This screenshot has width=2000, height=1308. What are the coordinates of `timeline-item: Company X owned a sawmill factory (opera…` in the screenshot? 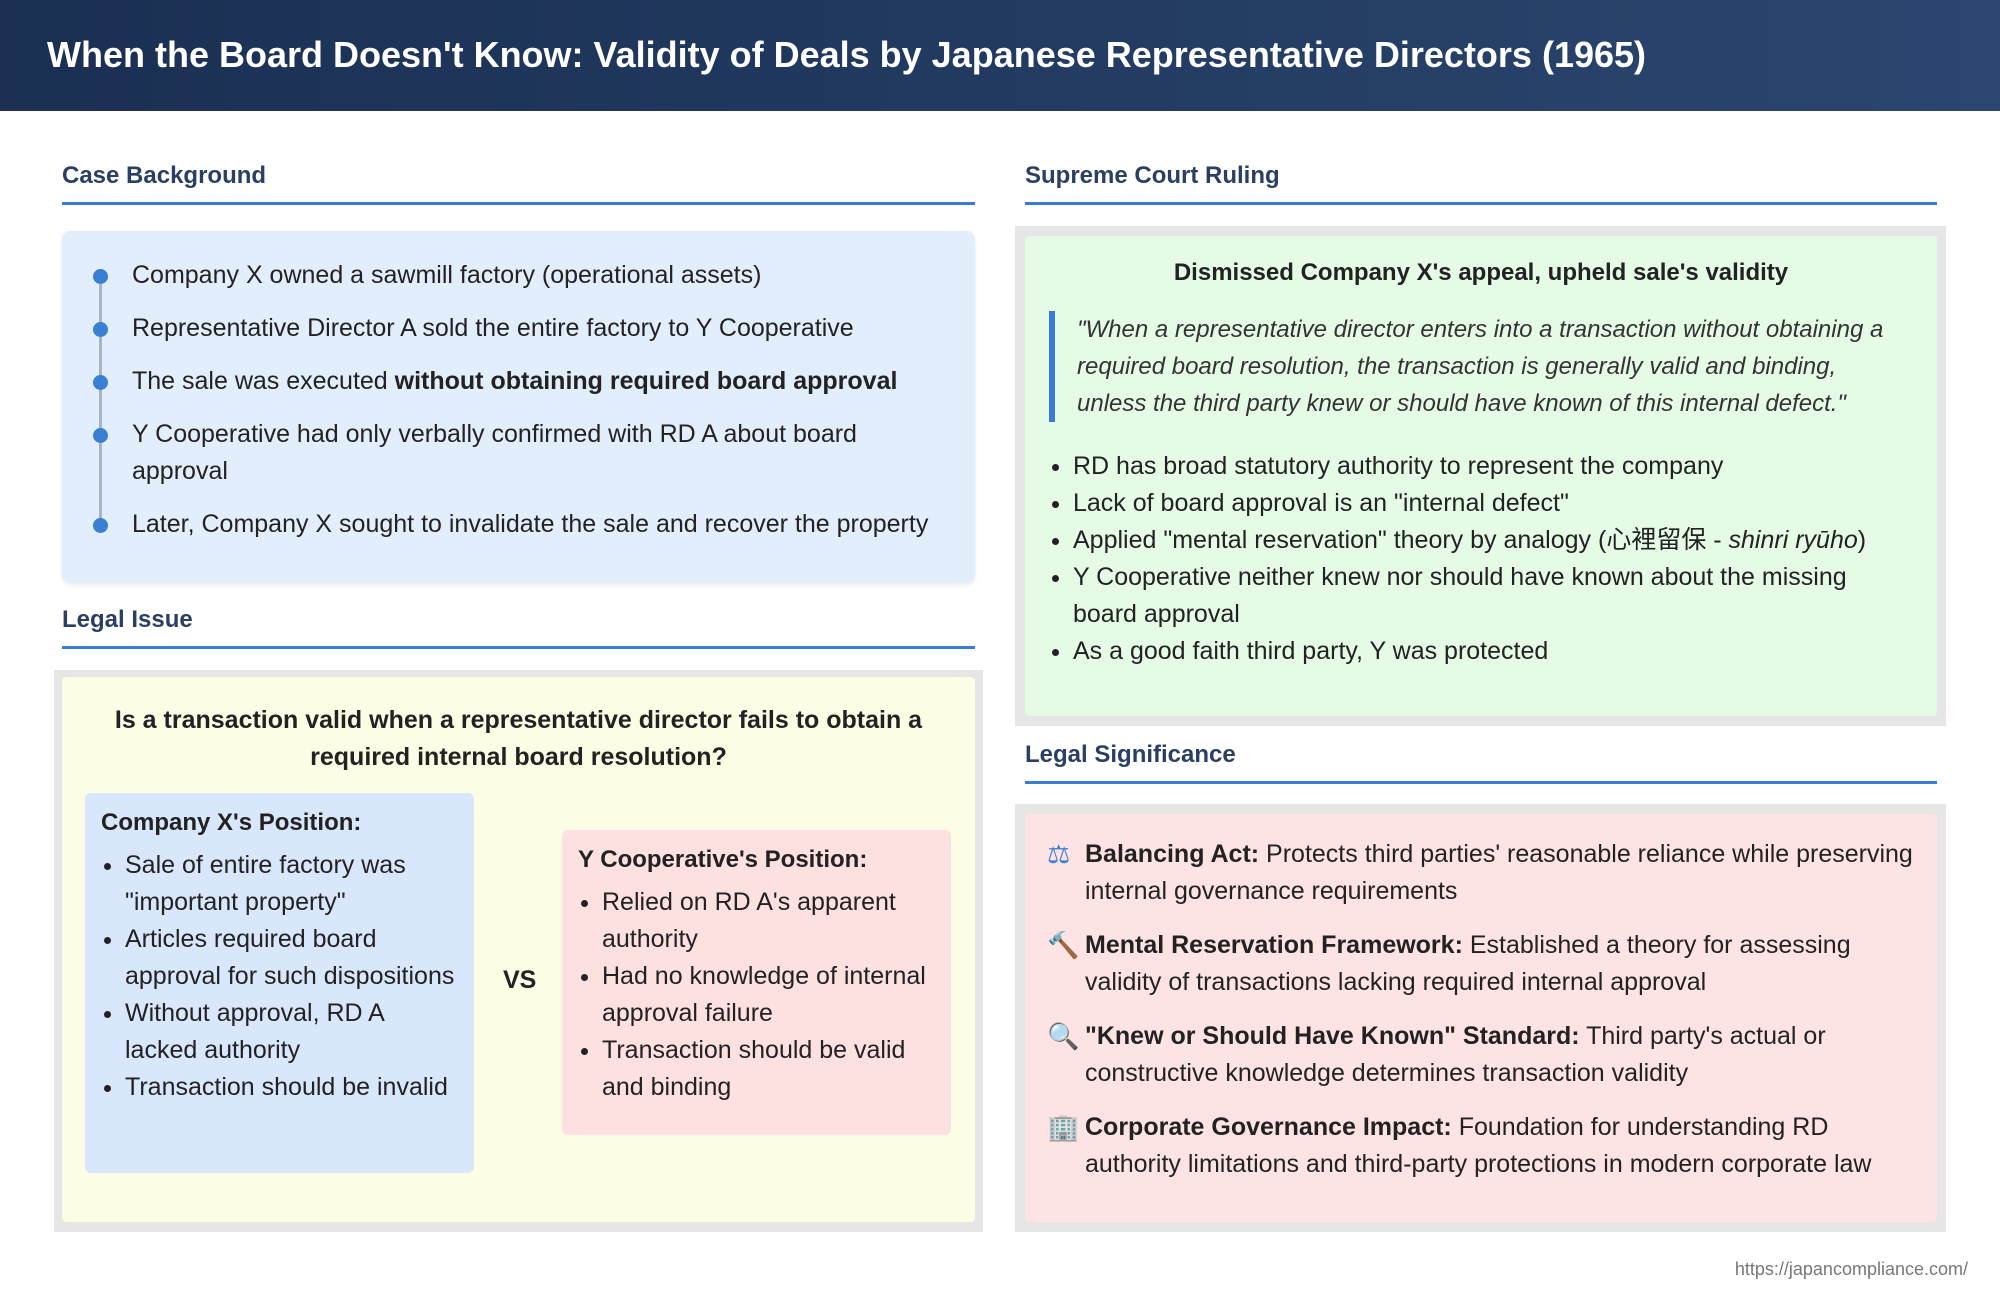 It's located at (514, 290).